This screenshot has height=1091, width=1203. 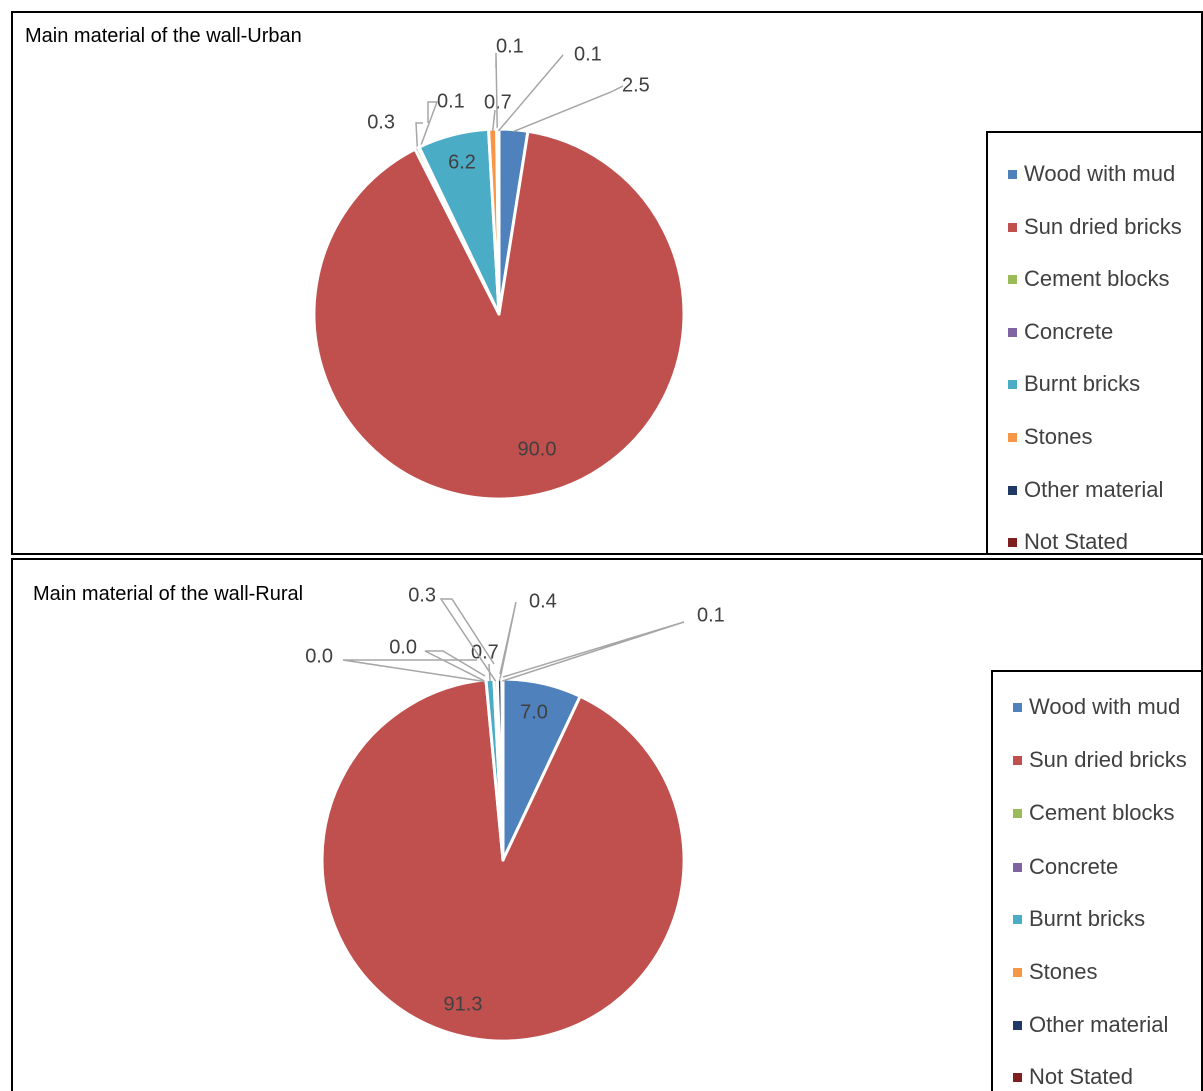 I want to click on data-label-concrete: 0.1, so click(x=451, y=101).